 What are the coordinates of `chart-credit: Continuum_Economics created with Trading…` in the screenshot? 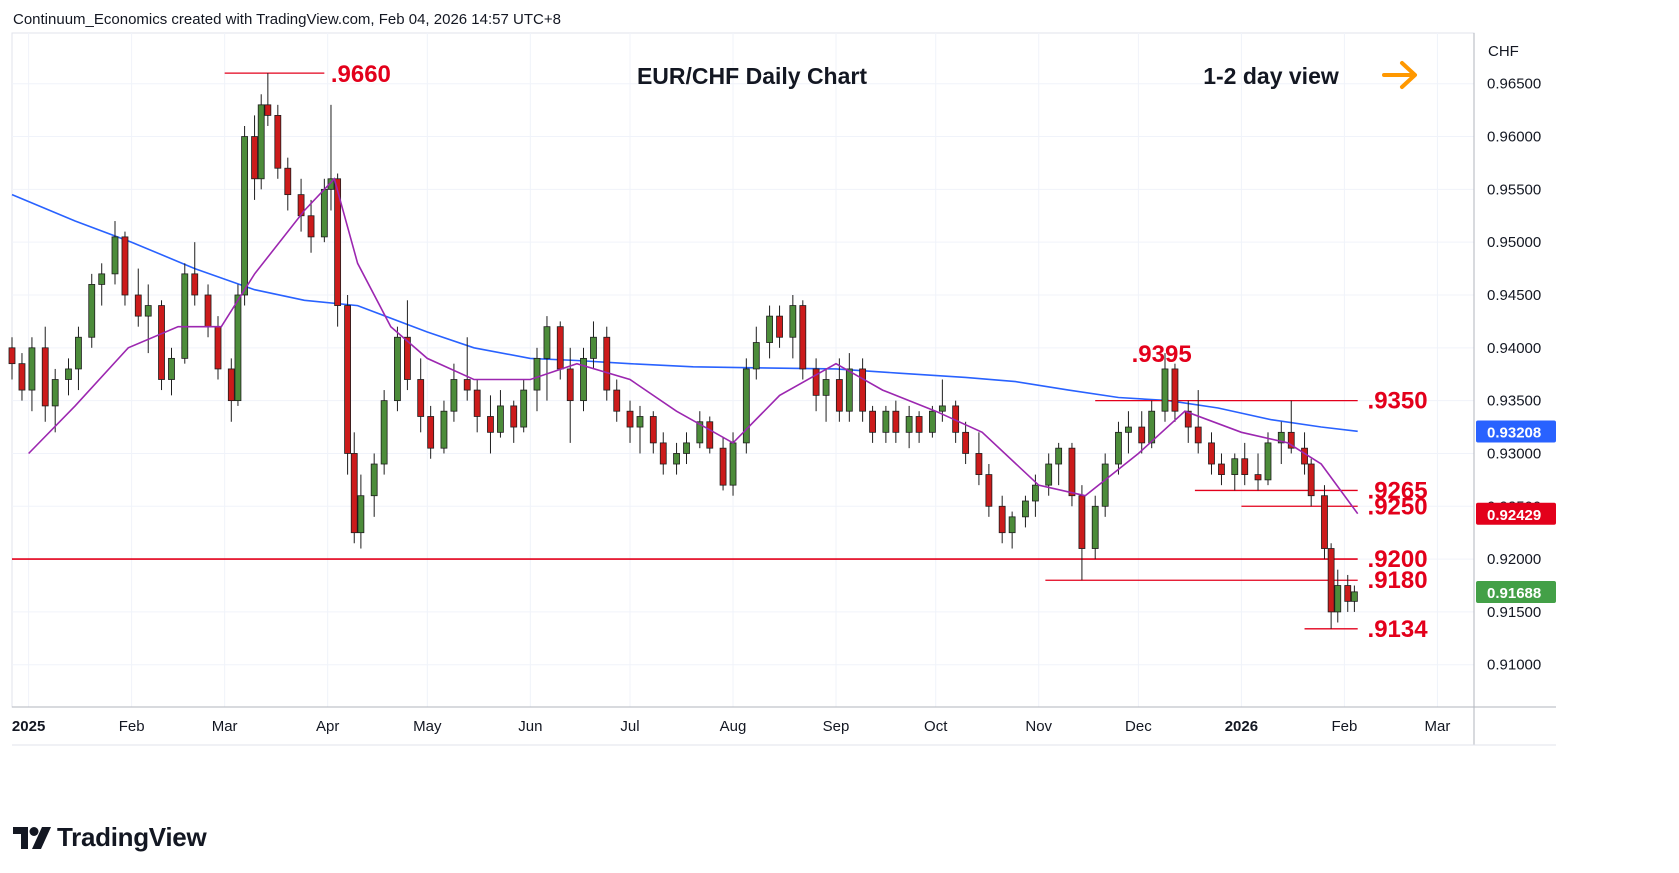 It's located at (287, 19).